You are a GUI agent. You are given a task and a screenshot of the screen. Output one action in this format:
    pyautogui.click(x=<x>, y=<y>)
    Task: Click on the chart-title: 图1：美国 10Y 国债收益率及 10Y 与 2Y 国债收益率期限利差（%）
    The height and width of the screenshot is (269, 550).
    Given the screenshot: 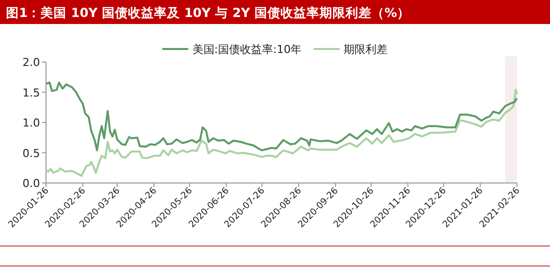 What is the action you would take?
    pyautogui.click(x=208, y=12)
    